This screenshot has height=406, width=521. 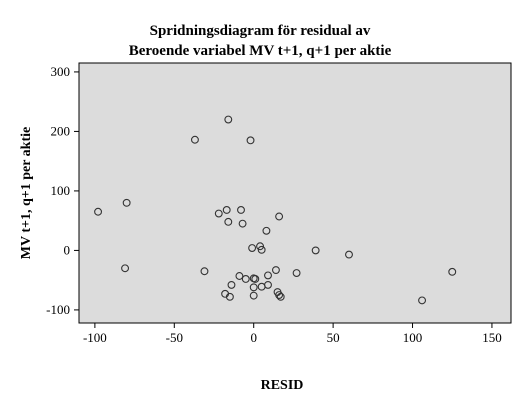 I want to click on y-tick-label: 200, so click(x=61, y=130).